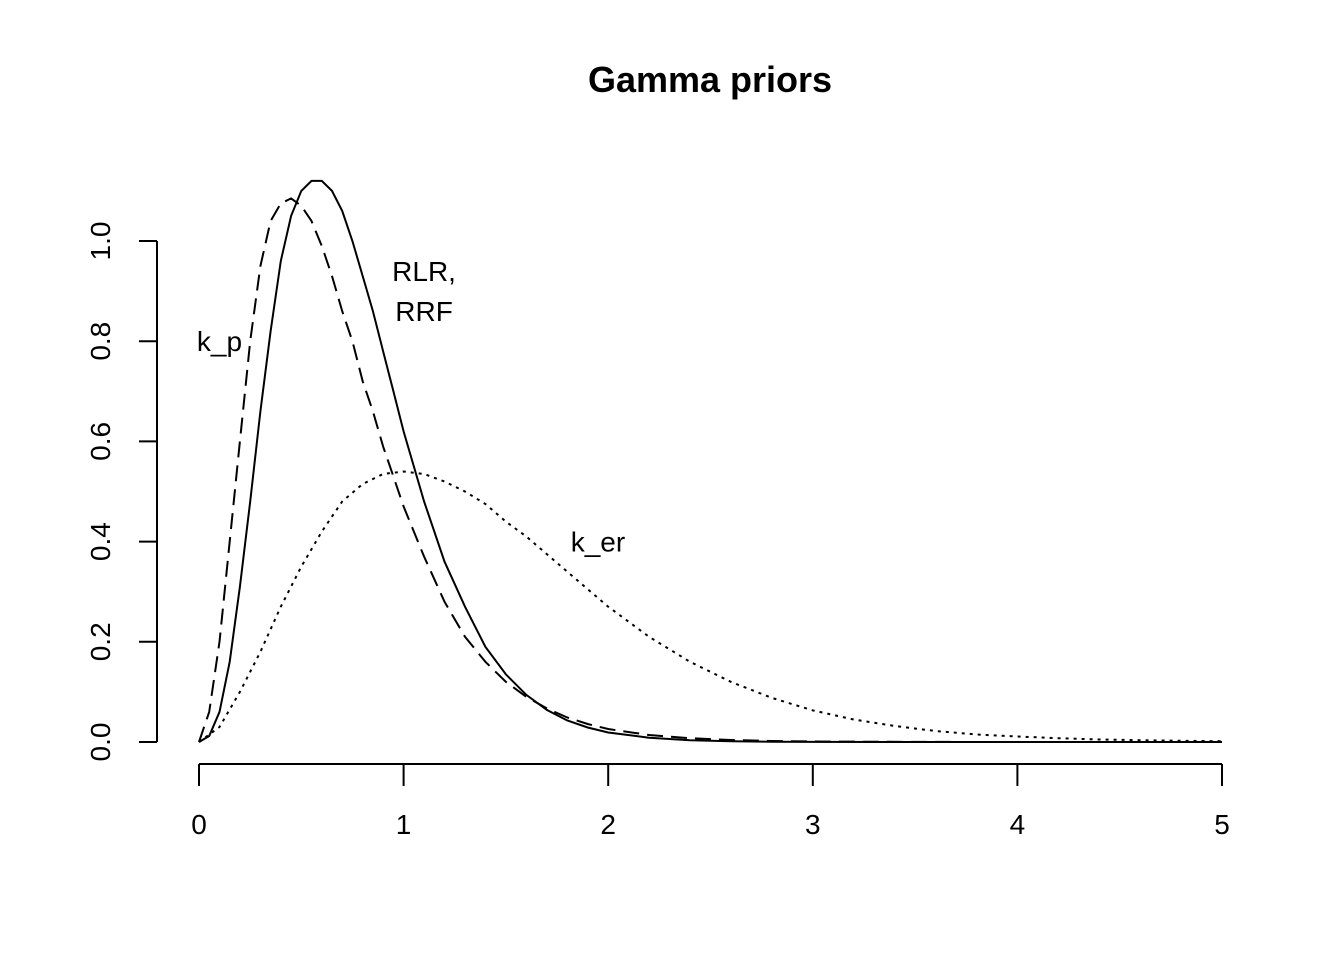 The image size is (1344, 960). Describe the element at coordinates (100, 341) in the screenshot. I see `y-tick-label: 0.8` at that location.